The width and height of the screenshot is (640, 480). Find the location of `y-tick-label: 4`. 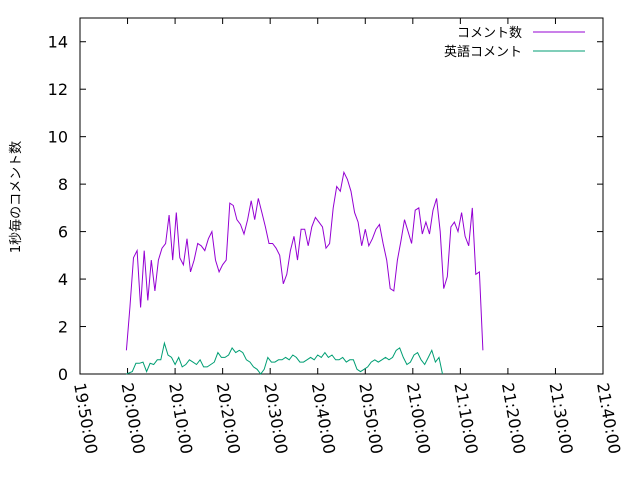

y-tick-label: 4 is located at coordinates (63, 279).